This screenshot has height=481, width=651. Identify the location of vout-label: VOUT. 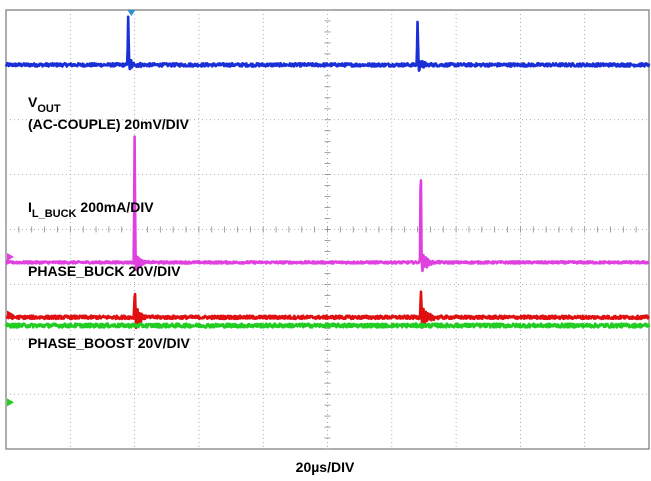
(44, 104).